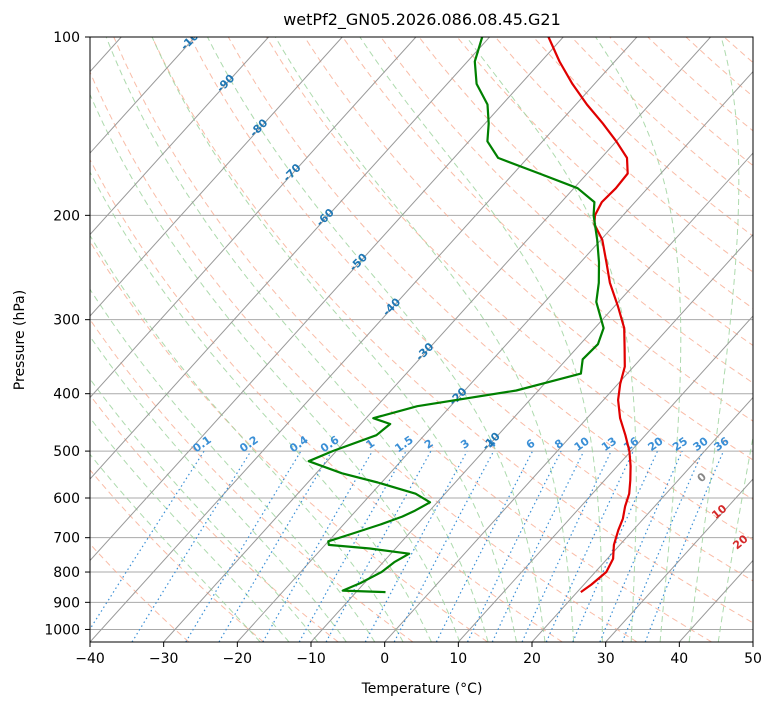 This screenshot has width=775, height=708. Describe the element at coordinates (589, 315) in the screenshot. I see `temperature-profile-line` at that location.